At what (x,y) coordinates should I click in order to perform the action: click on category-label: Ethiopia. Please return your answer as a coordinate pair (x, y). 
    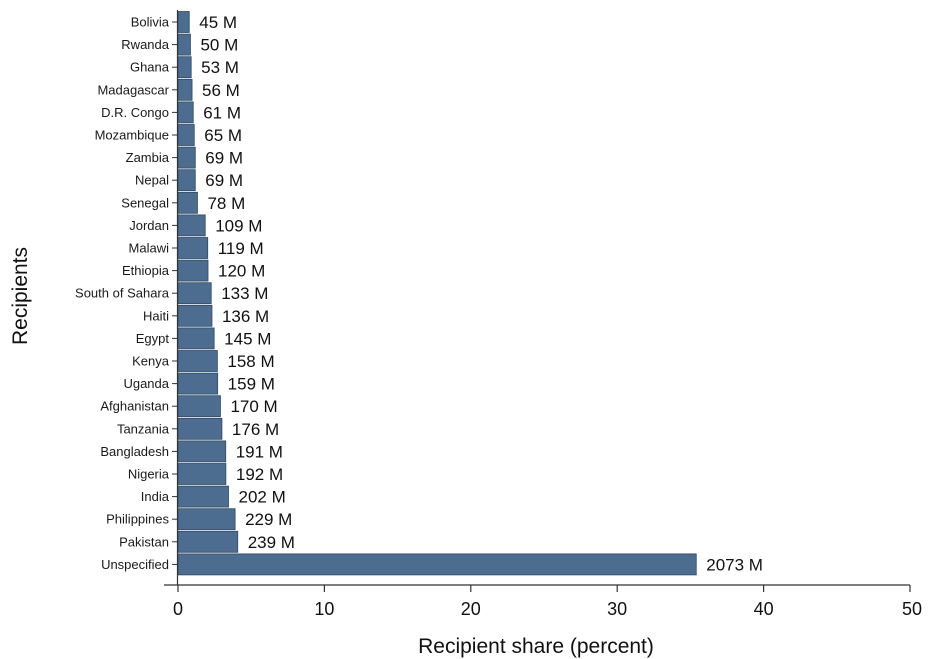
    Looking at the image, I should click on (146, 270).